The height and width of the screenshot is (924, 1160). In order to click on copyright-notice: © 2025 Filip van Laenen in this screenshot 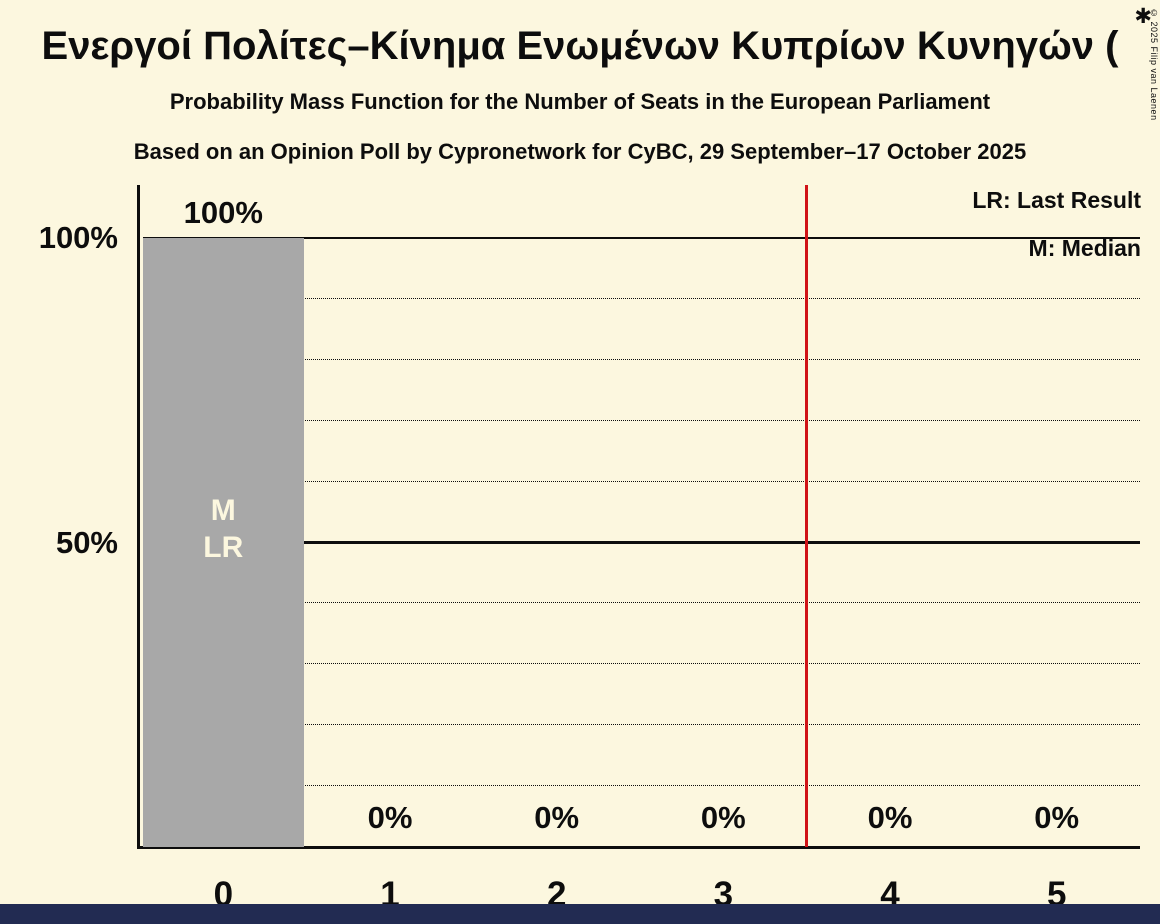, I will do `click(1154, 64)`.